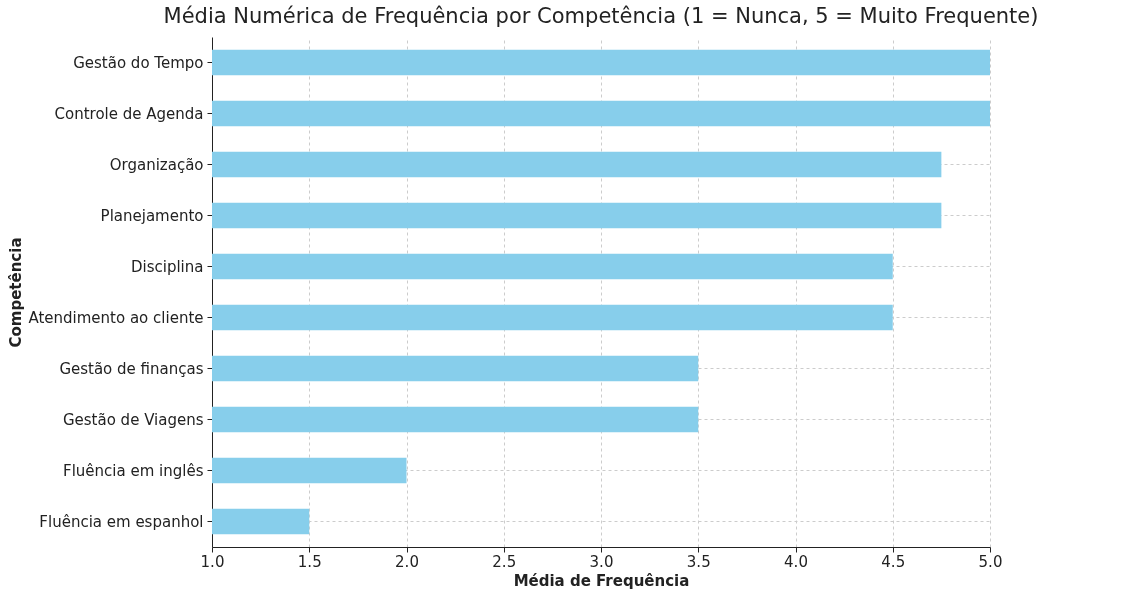  I want to click on y-tick-label: Fluência em espanhol, so click(121, 521).